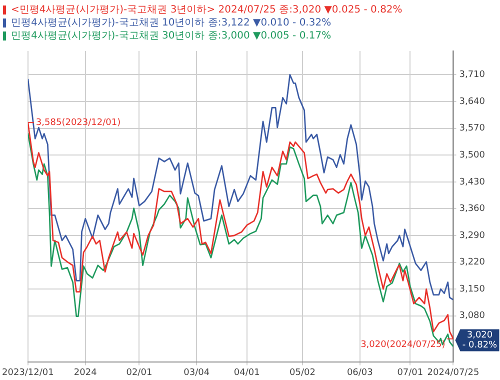 The height and width of the screenshot is (380, 500). Describe the element at coordinates (86, 373) in the screenshot. I see `x-tick-label: 2024` at that location.